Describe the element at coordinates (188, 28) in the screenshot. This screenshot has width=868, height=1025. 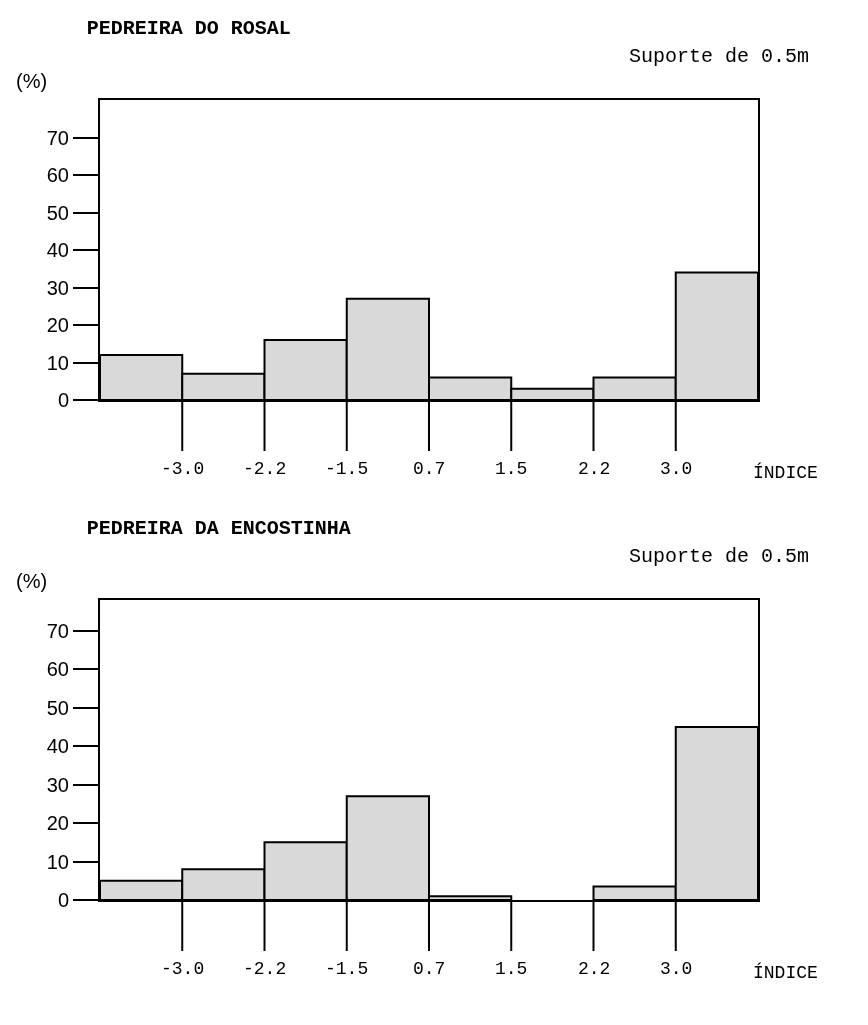
I see `chart-title: PEDREIRA DO ROSAL` at that location.